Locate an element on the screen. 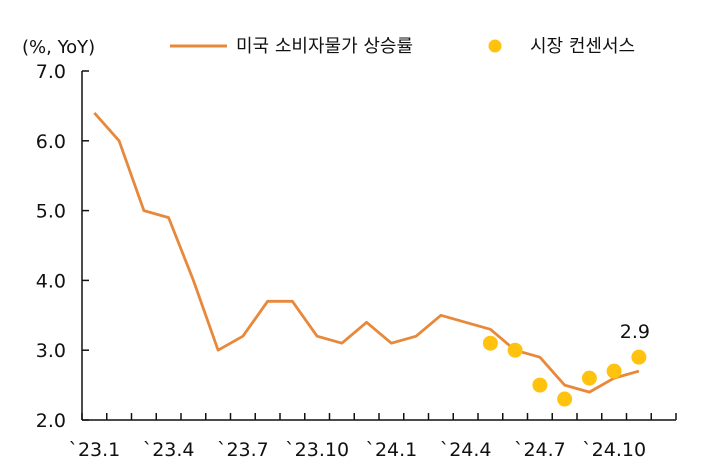 This screenshot has height=467, width=715. legend-label-cpi: 미국 소비자물가 상승률 is located at coordinates (324, 46).